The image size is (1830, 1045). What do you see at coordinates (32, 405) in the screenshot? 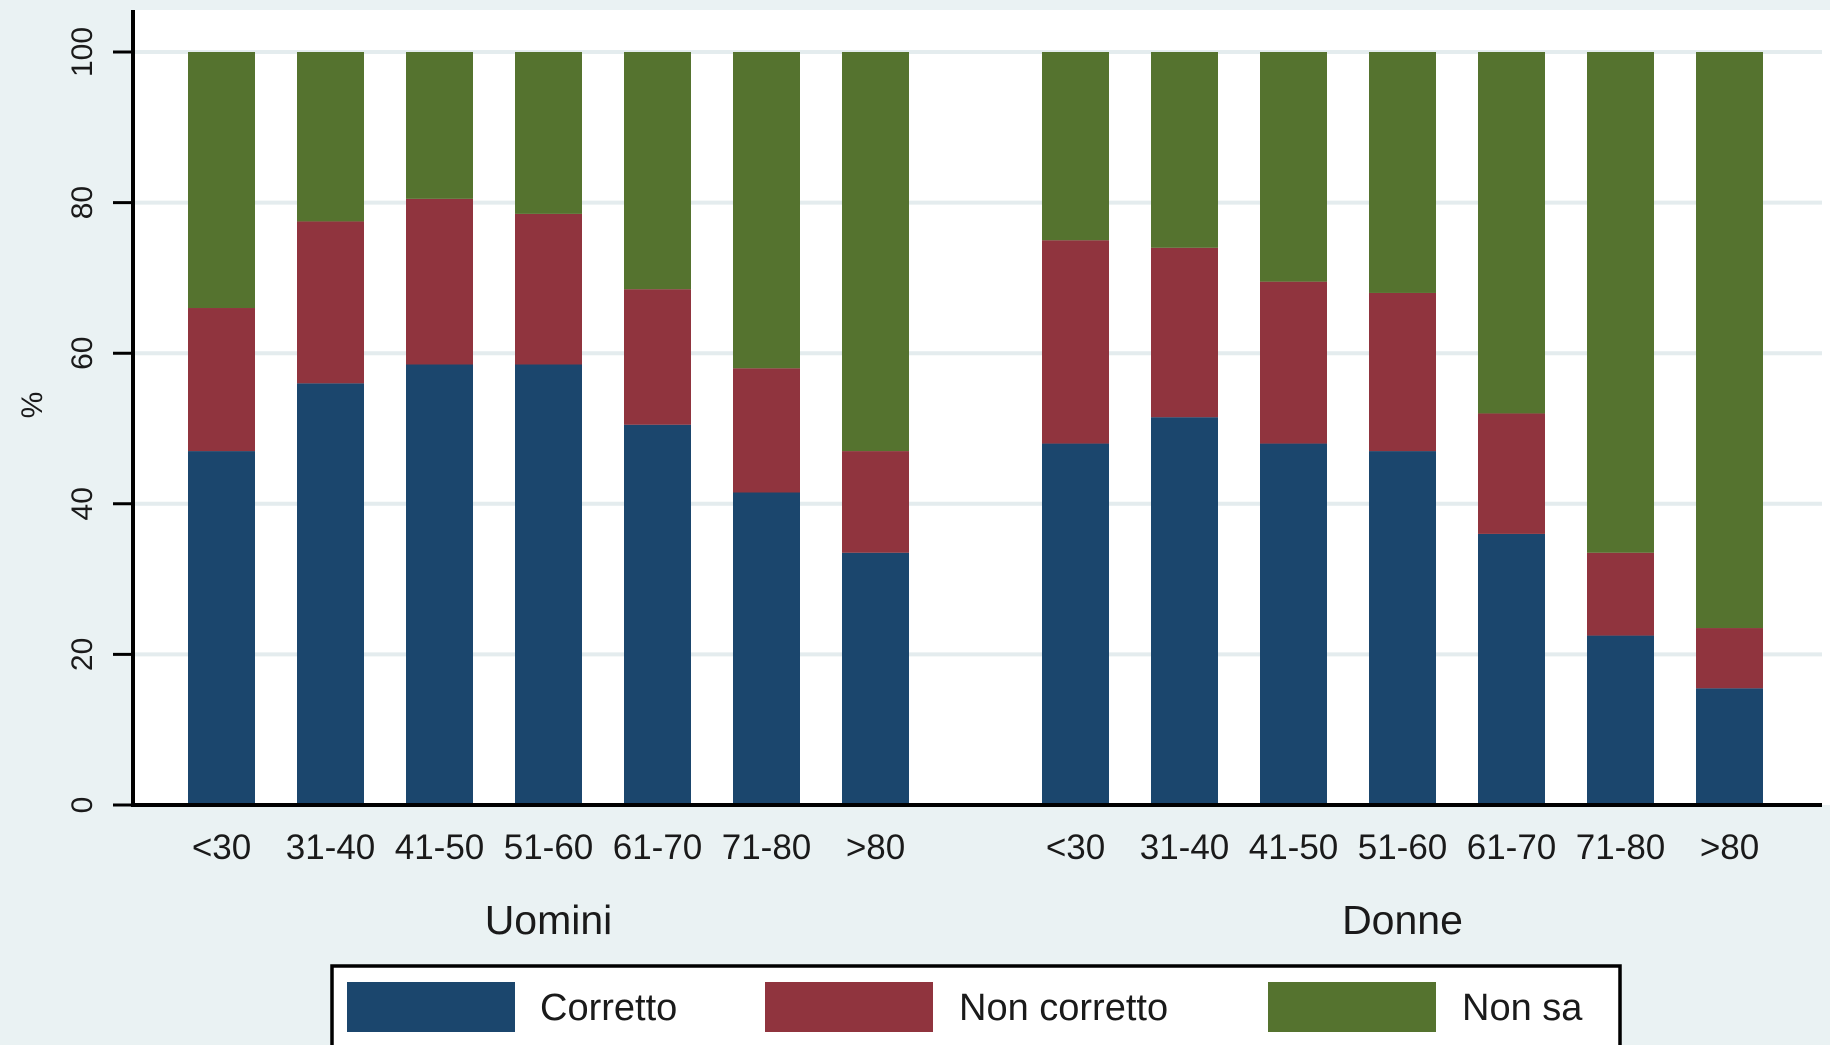
I see `y-axis-label: %` at bounding box center [32, 405].